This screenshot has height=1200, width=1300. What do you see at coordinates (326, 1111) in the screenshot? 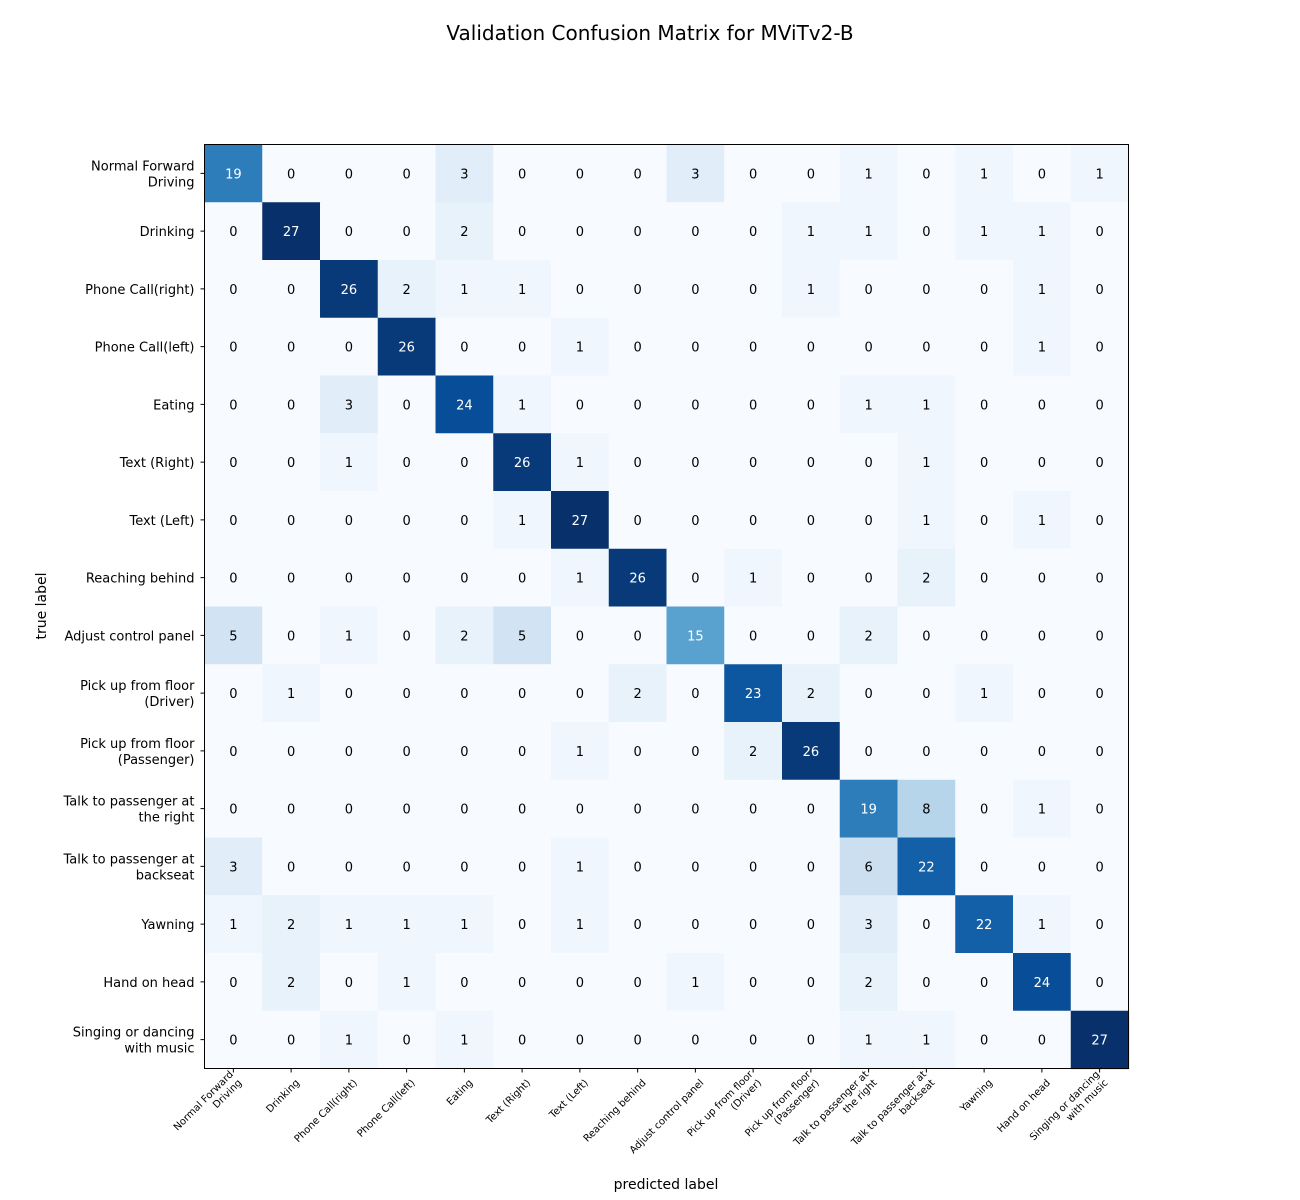
I see `x-tick-label: Phone Call(right)` at bounding box center [326, 1111].